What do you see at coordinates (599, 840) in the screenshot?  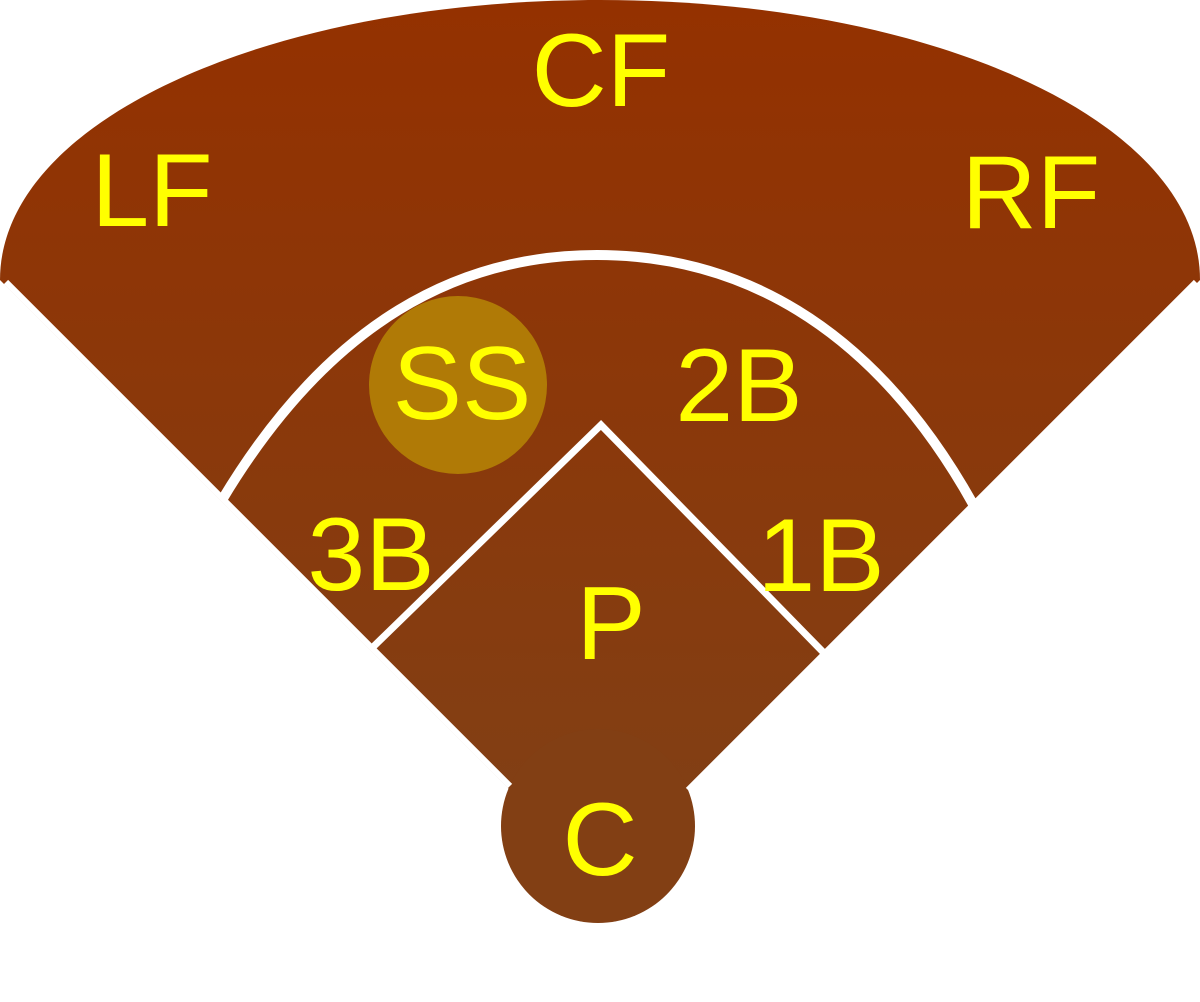 I see `label-c: C` at bounding box center [599, 840].